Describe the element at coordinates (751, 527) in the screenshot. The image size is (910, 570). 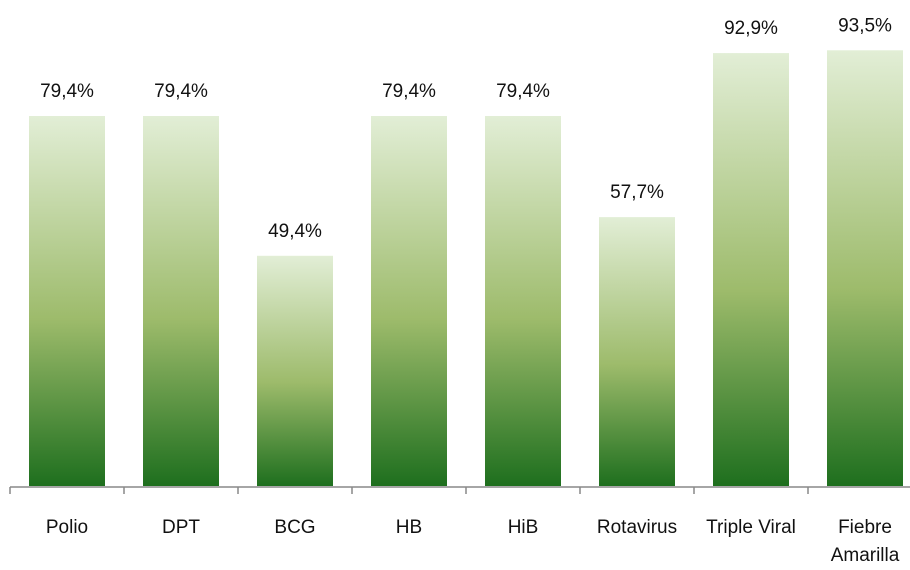
I see `x-tick-label: Triple Viral` at that location.